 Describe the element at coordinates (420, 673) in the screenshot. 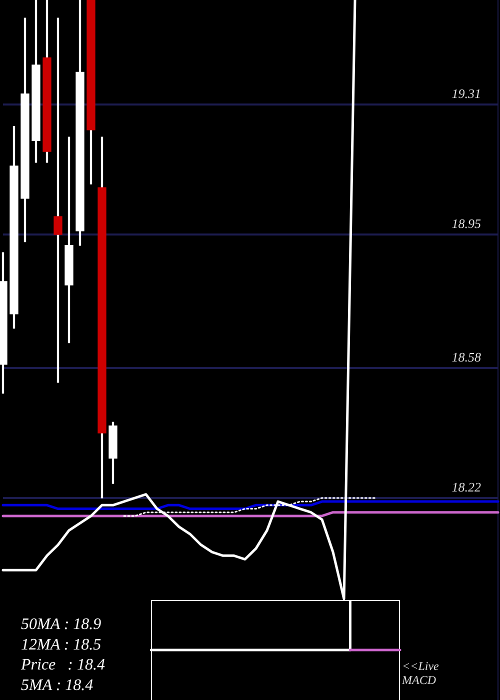

I see `annotation: <<Live MACD` at that location.